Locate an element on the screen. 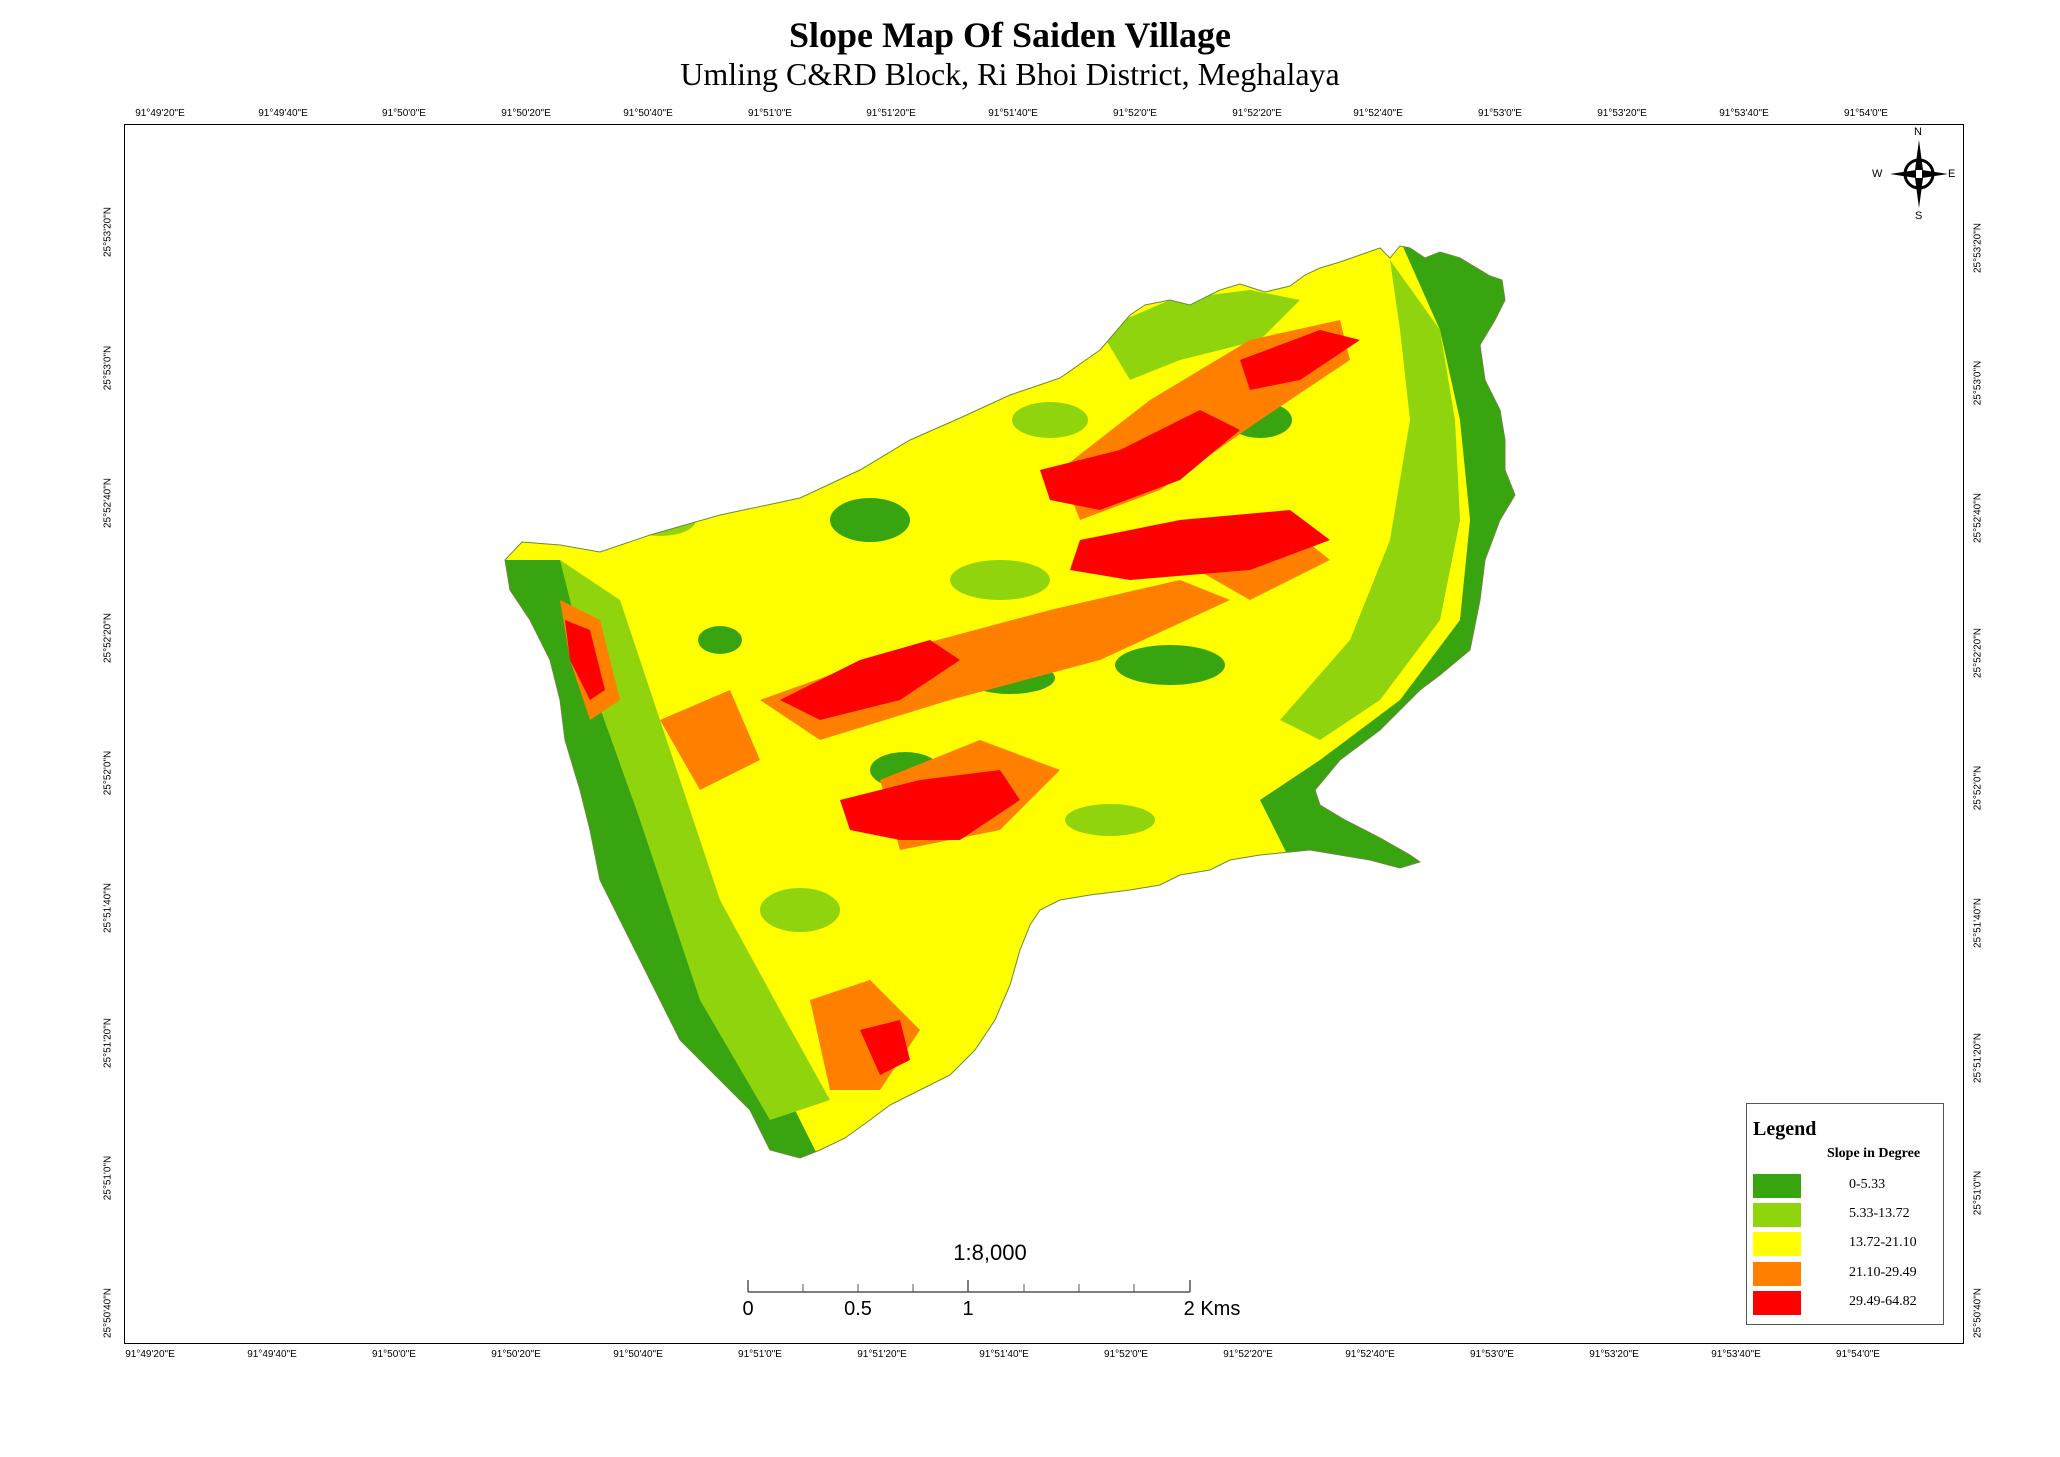 This screenshot has width=2060, height=1457. lon-label-top: 91°53'20"E is located at coordinates (1622, 113).